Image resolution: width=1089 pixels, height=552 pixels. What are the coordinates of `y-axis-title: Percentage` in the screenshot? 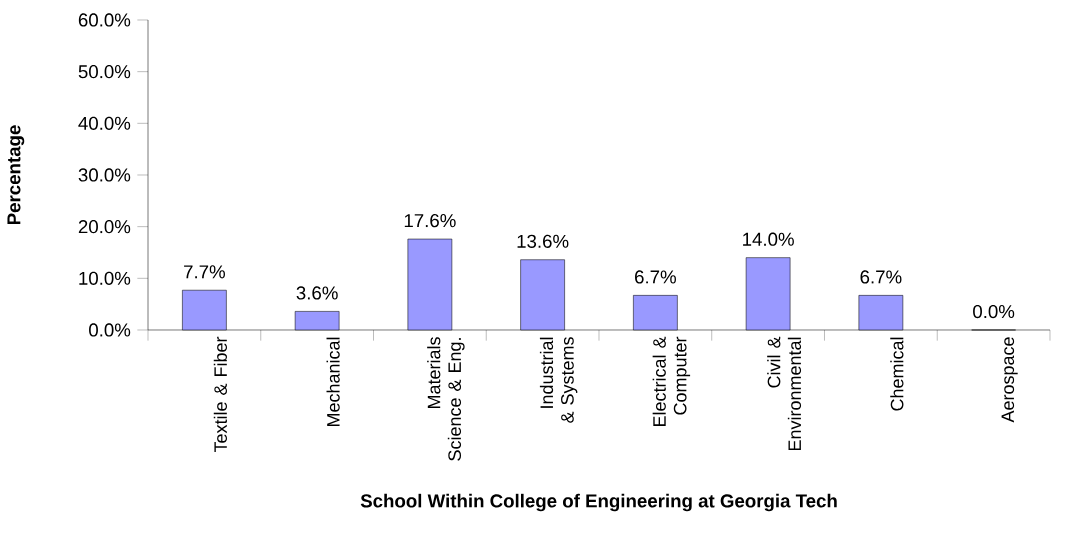 It's located at (16, 175).